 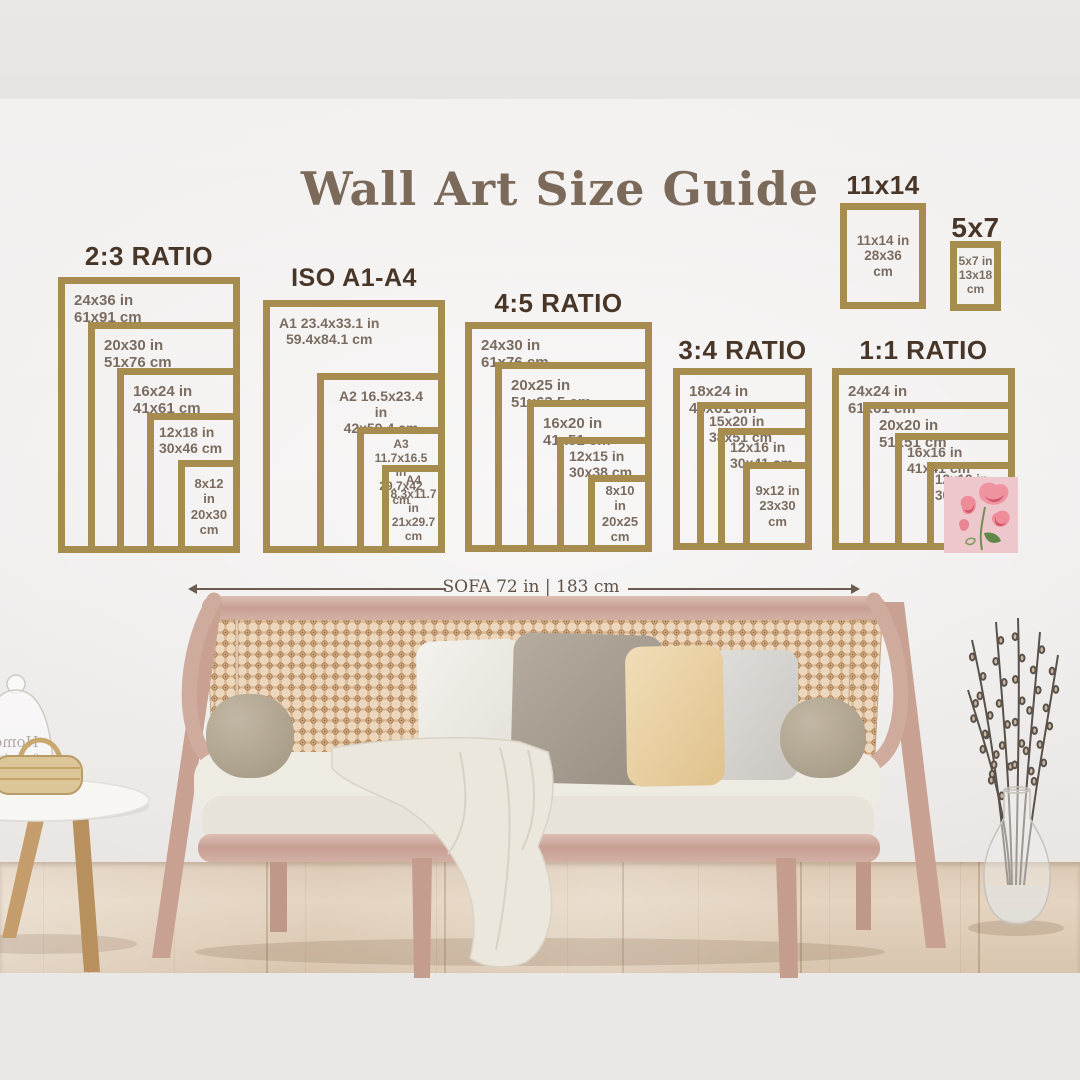 What do you see at coordinates (573, 423) in the screenshot?
I see `frame-size: 16x20 in` at bounding box center [573, 423].